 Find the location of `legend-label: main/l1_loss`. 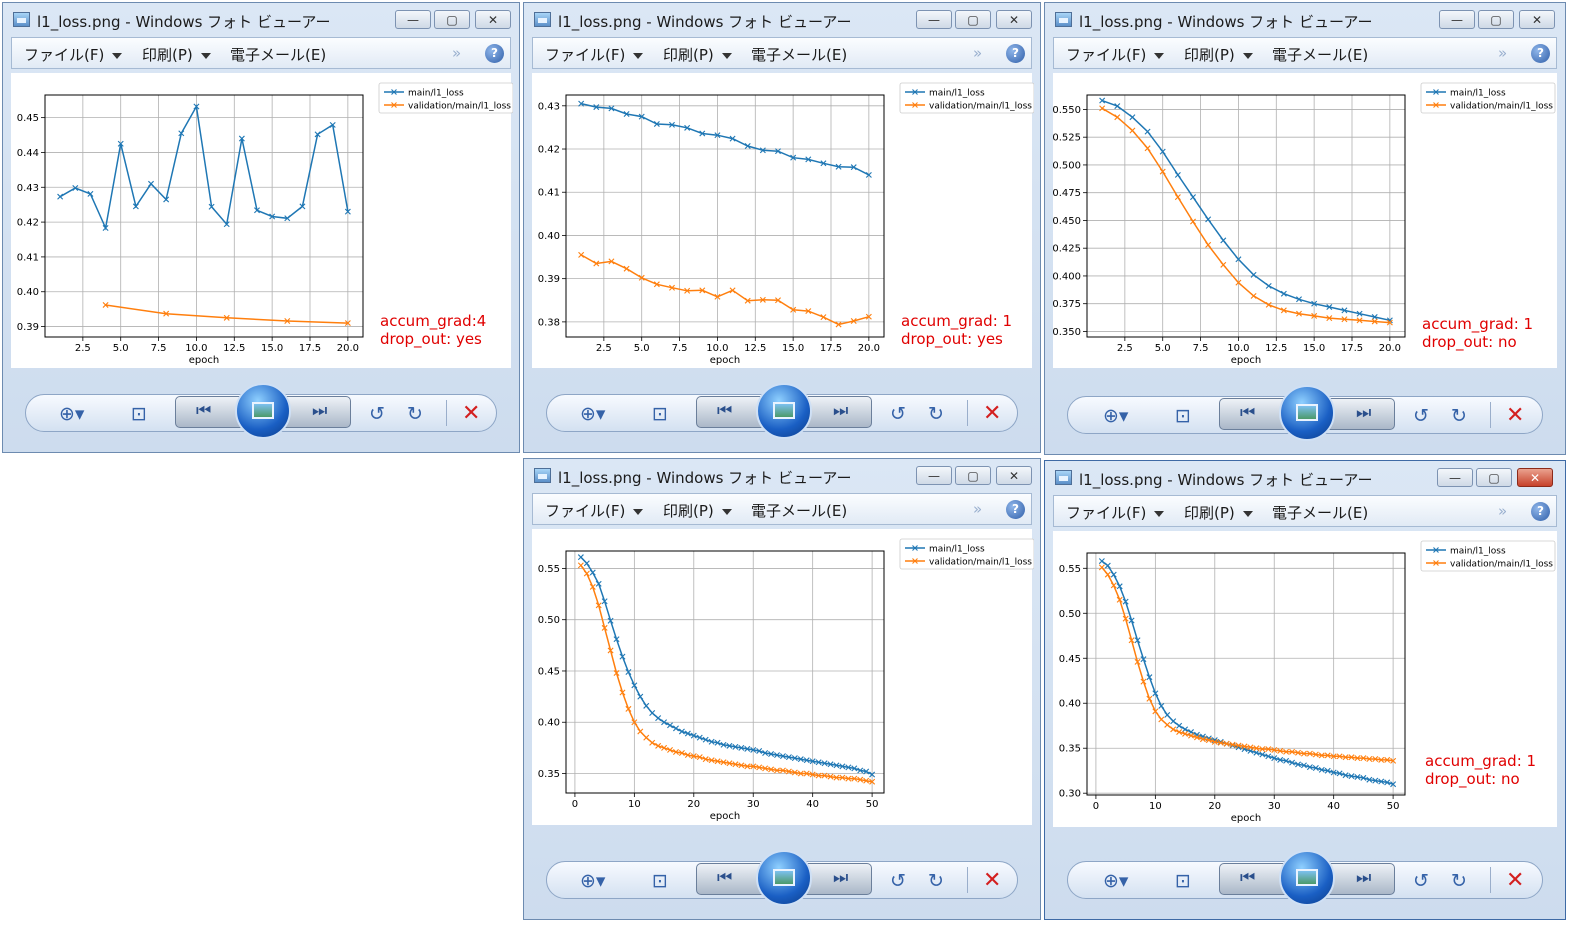

legend-label: main/l1_loss is located at coordinates (957, 94).